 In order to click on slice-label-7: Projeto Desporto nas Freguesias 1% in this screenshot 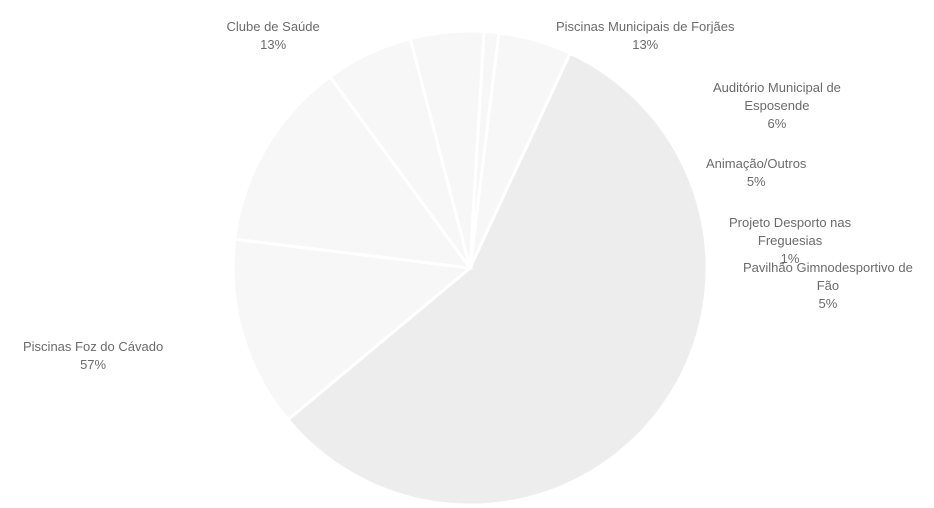, I will do `click(790, 241)`.